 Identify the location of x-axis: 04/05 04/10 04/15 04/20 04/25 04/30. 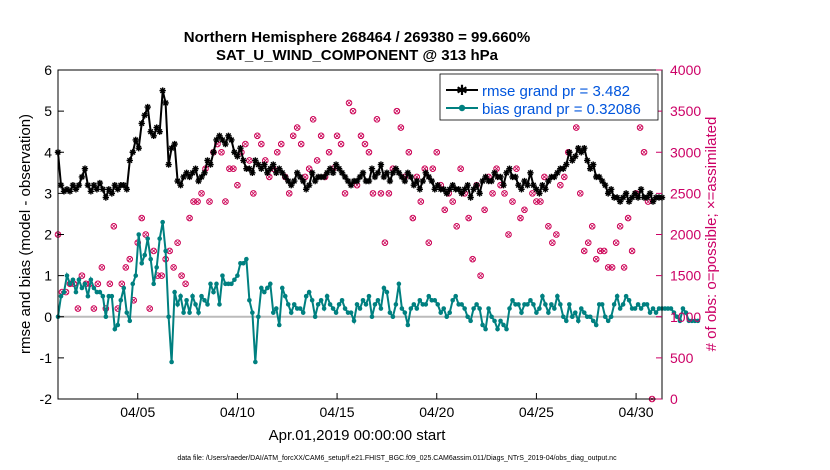
(387, 406).